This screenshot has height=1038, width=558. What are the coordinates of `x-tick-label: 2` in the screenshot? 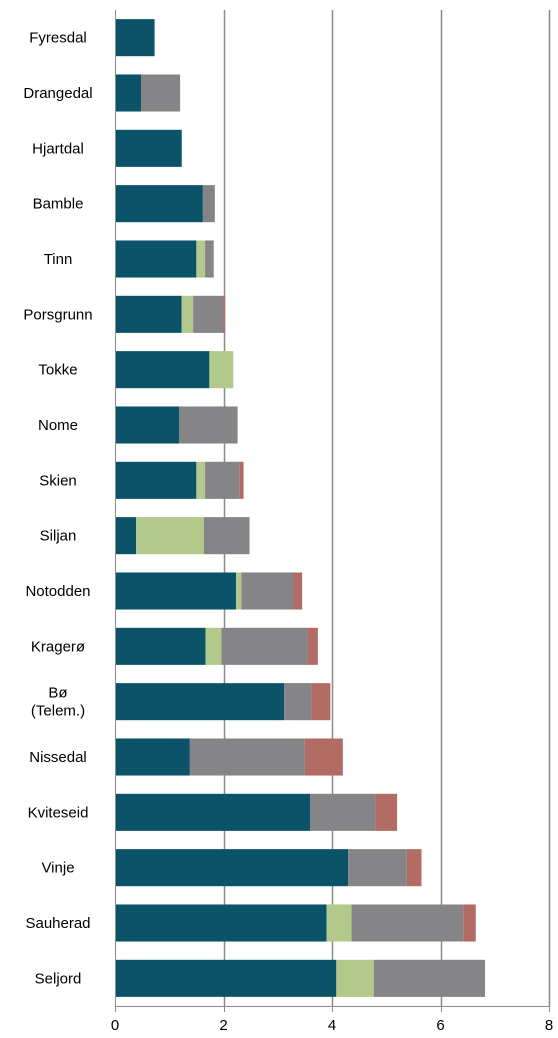 It's located at (223, 1025).